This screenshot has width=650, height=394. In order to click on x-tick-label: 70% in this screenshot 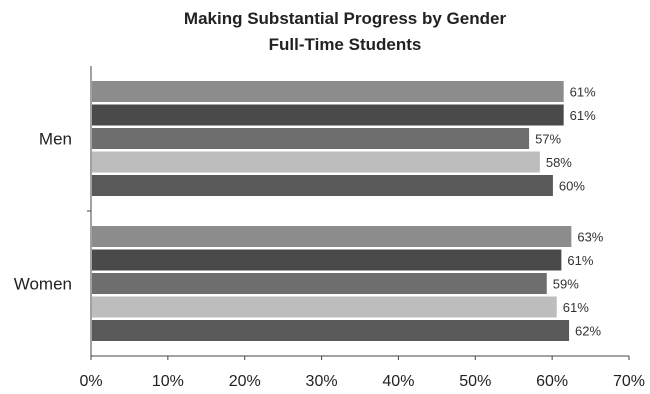, I will do `click(629, 381)`.